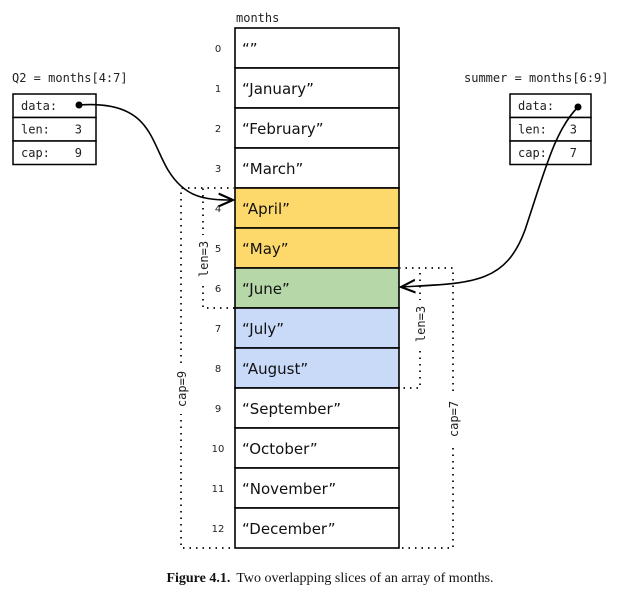 This screenshot has height=600, width=637. Describe the element at coordinates (79, 105) in the screenshot. I see `q2-pointer-dot` at that location.